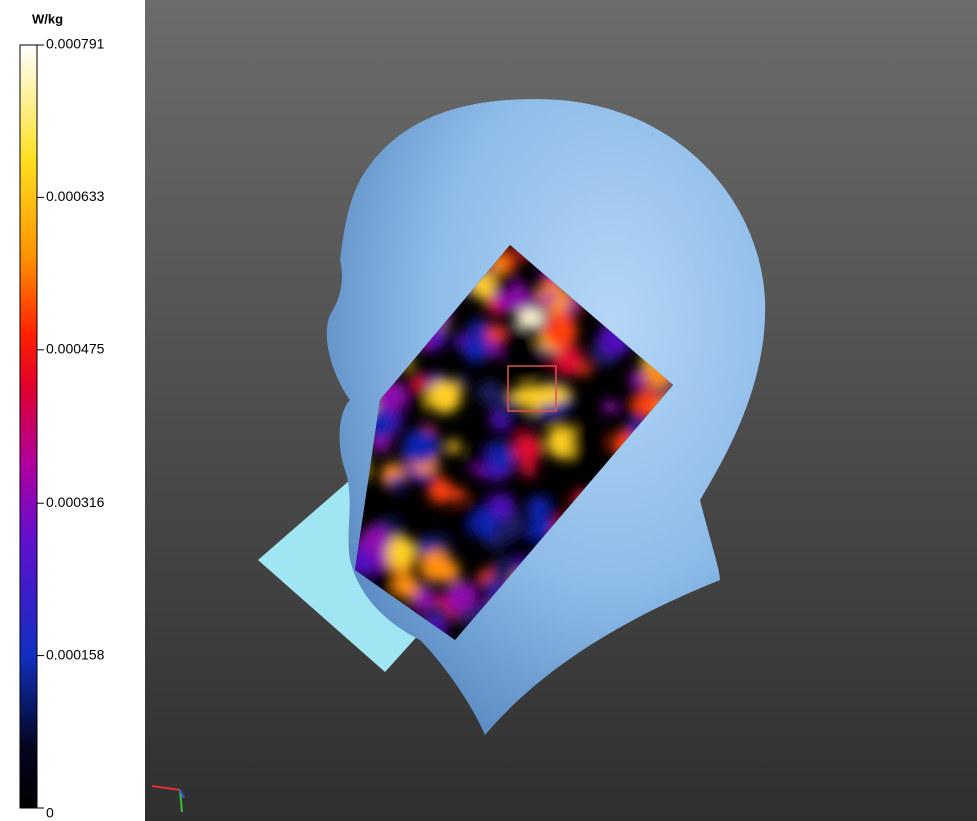  I want to click on peak-box, so click(532, 388).